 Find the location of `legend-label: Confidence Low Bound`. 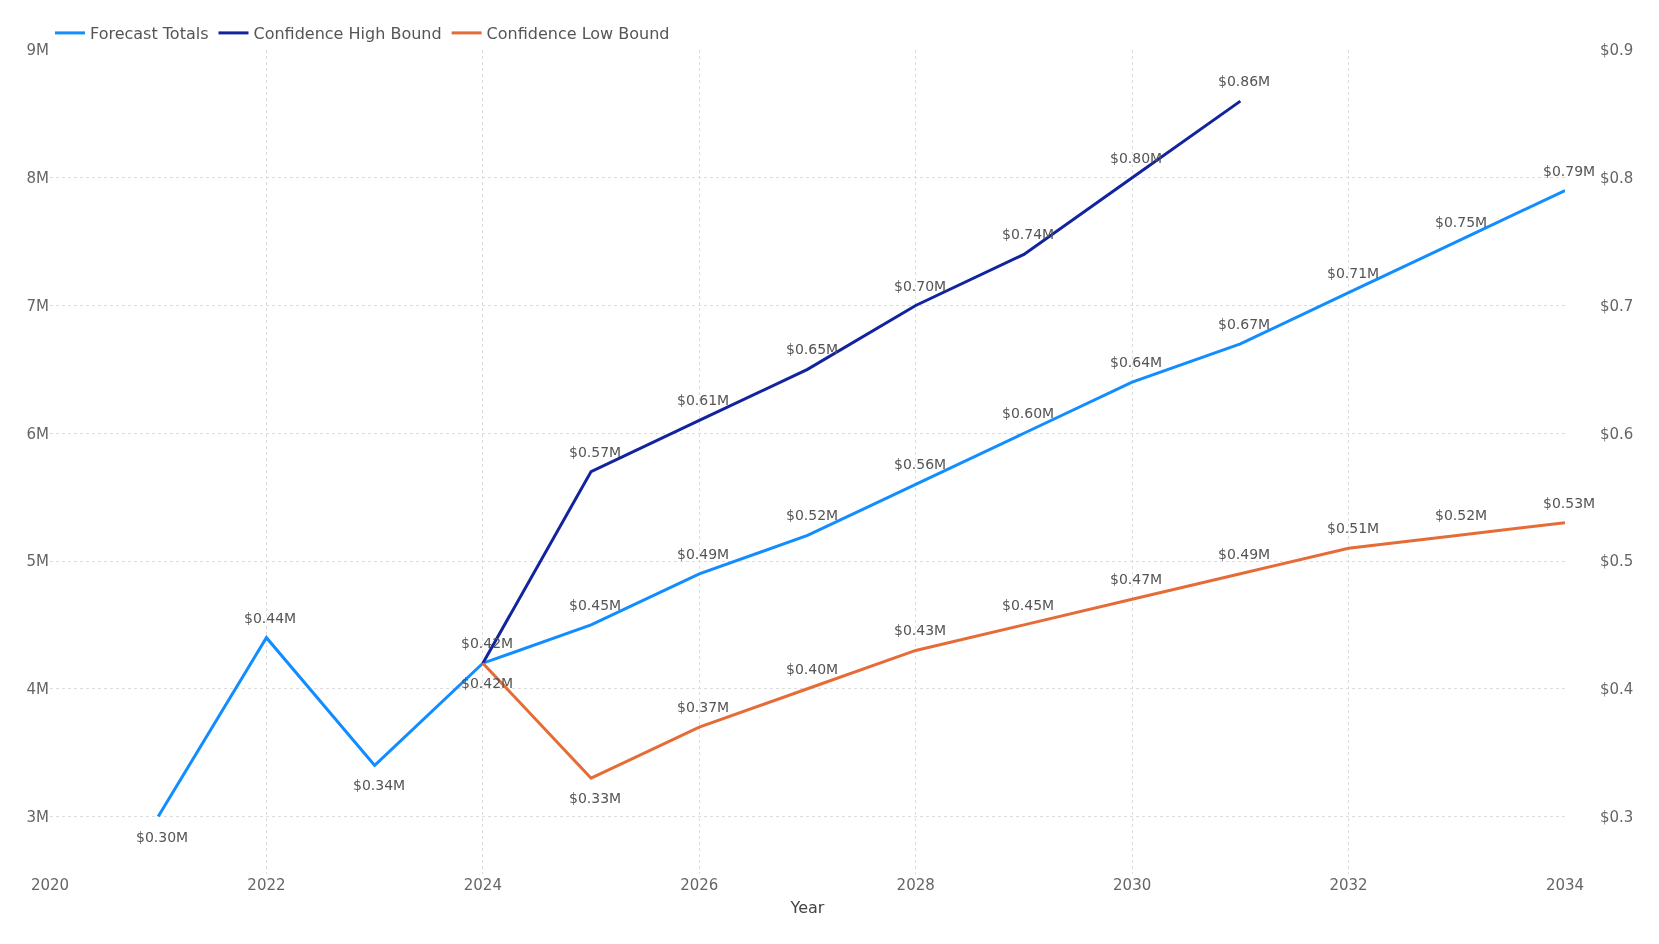

legend-label: Confidence Low Bound is located at coordinates (578, 34).